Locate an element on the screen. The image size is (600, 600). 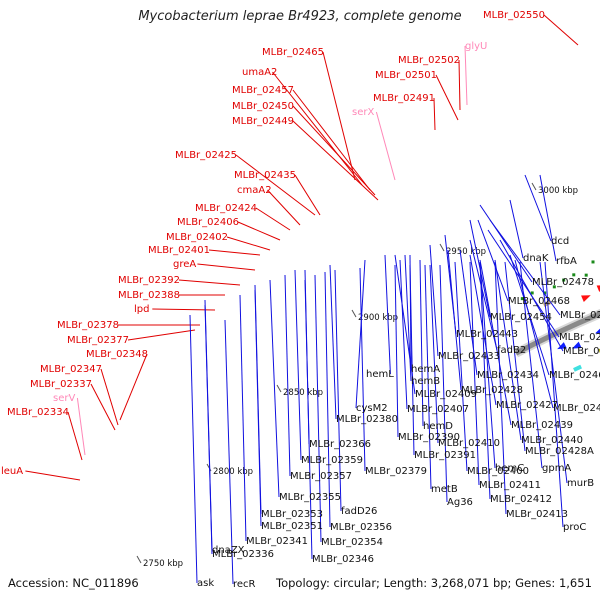
forward-gene-label: MLBr_02388 is located at coordinates (149, 295).